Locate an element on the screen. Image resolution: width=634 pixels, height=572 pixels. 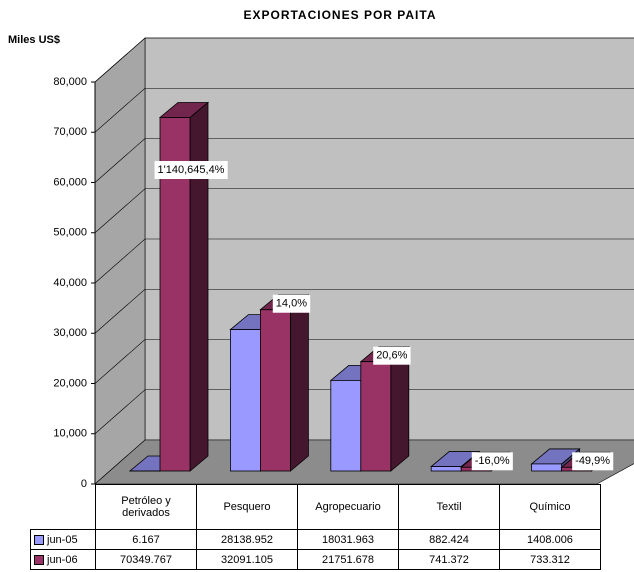
y-tick-label: 80,000 is located at coordinates (70, 82).